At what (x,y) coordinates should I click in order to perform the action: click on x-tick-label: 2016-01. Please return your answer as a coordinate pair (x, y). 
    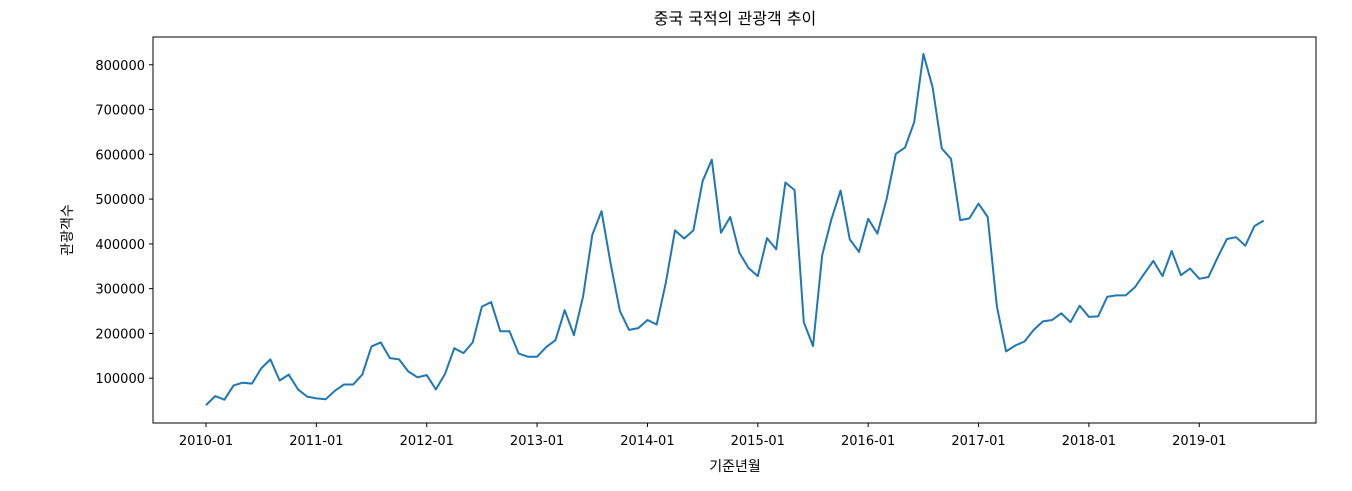
    Looking at the image, I should click on (868, 441).